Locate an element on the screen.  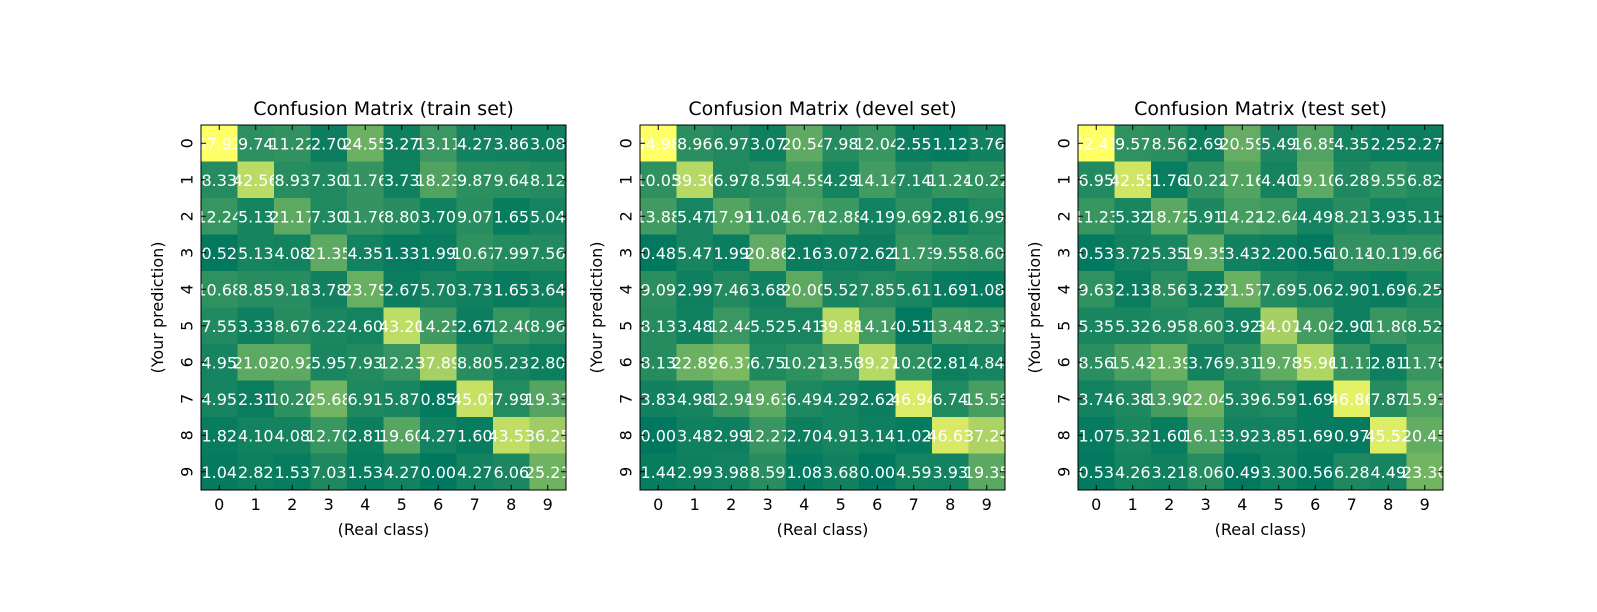
cell-value-label: 15.43 is located at coordinates (1133, 362).